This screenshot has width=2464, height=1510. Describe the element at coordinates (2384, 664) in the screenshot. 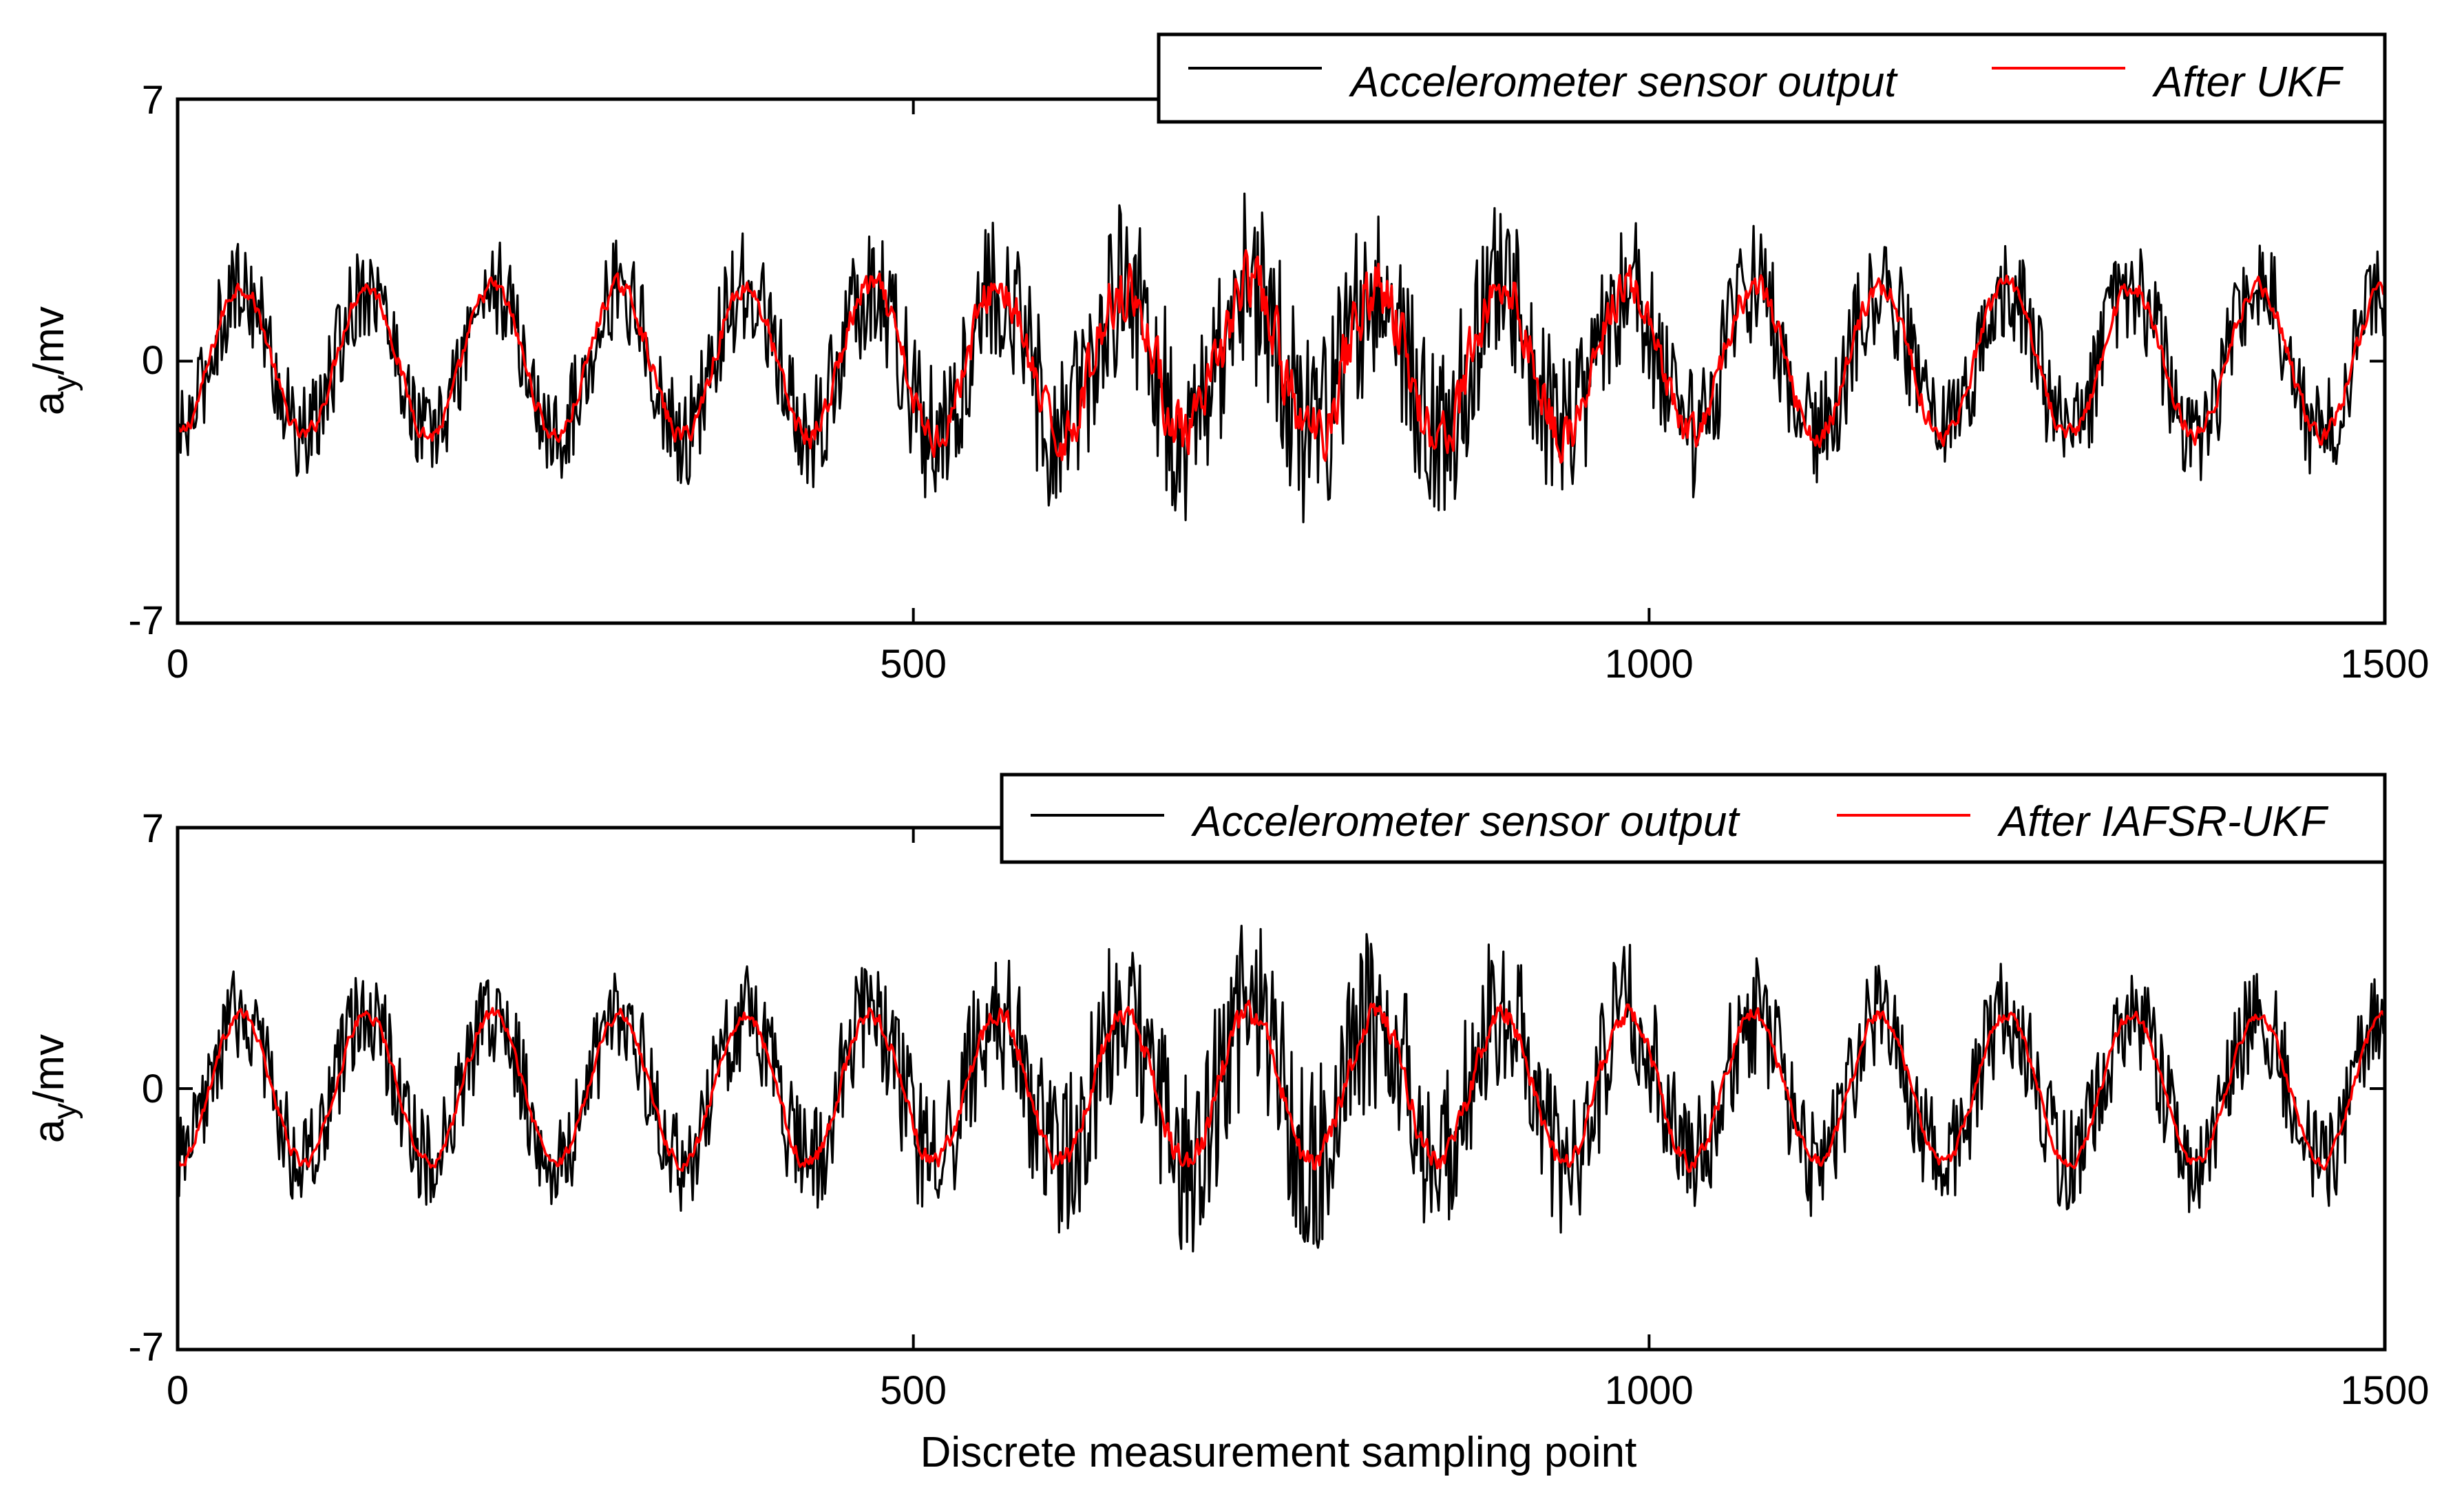

I see `top-xtick-label: 1500` at that location.